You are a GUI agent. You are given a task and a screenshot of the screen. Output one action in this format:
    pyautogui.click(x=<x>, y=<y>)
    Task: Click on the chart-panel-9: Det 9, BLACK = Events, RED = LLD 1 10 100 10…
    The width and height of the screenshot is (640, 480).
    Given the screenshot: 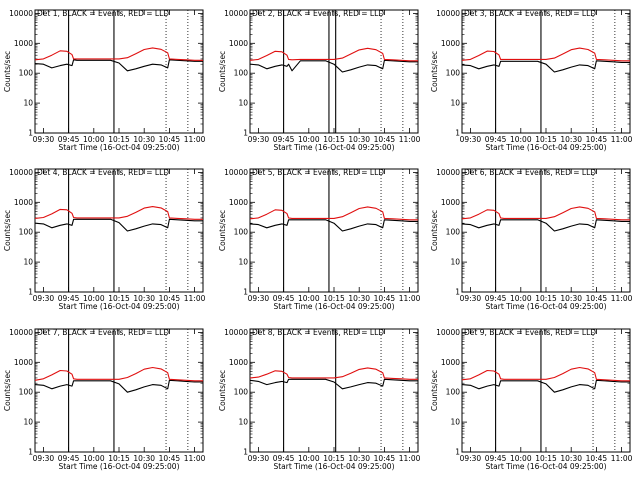 What is the action you would take?
    pyautogui.click(x=531, y=399)
    